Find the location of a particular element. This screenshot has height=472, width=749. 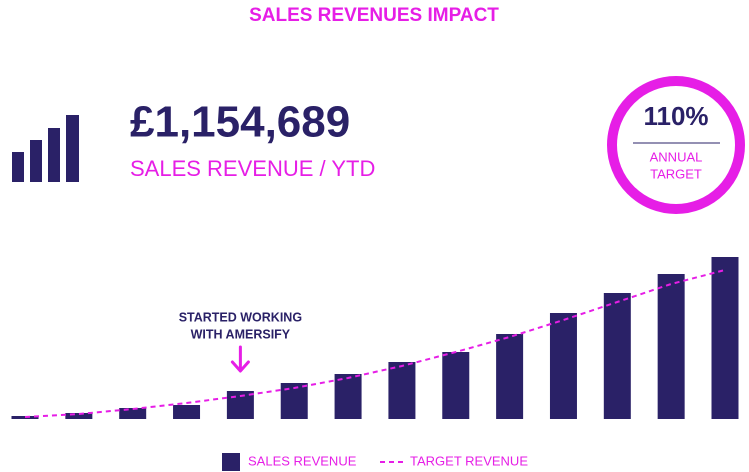

kpi-value: £1,154,689 is located at coordinates (240, 122).